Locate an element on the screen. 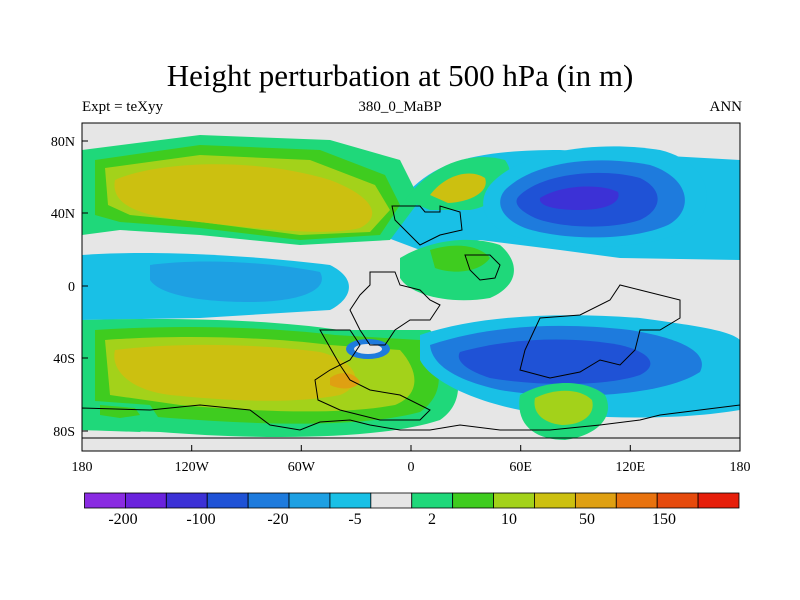 The height and width of the screenshot is (600, 800). season-label: ANN is located at coordinates (726, 107).